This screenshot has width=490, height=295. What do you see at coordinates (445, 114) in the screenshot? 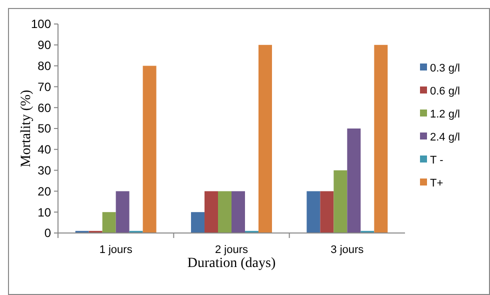
I see `legend-label: 1.2 g/l` at bounding box center [445, 114].